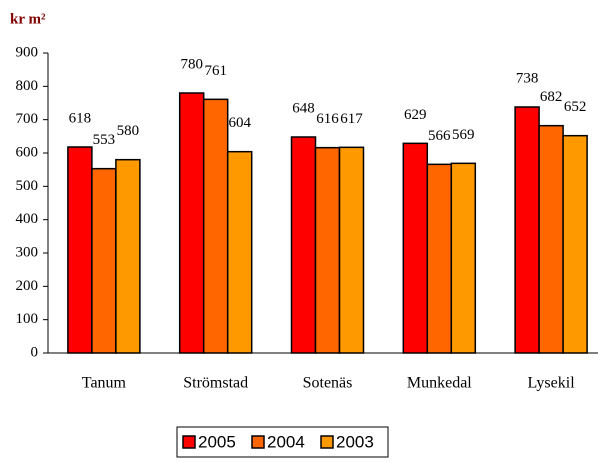 This screenshot has width=601, height=462. What do you see at coordinates (439, 136) in the screenshot?
I see `data-label: 566` at bounding box center [439, 136].